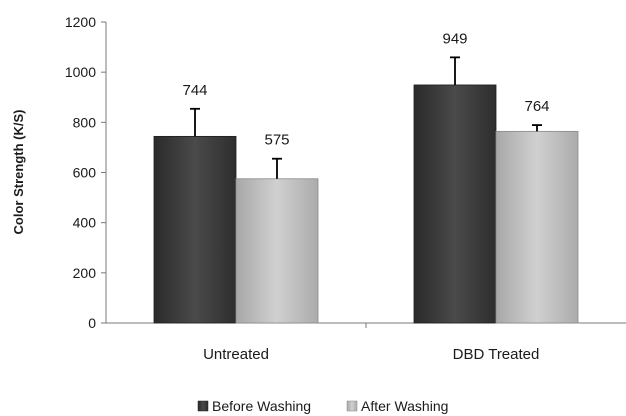 This screenshot has height=416, width=626. I want to click on legend-label-before-washing: Before Washing, so click(261, 406).